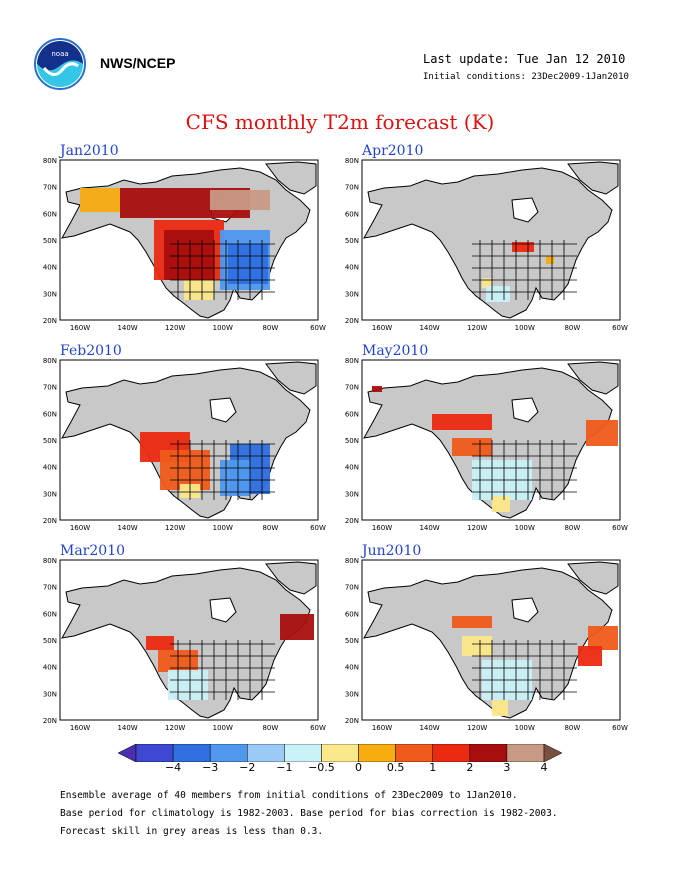  Describe the element at coordinates (91, 351) in the screenshot. I see `panel-label-feb2010: Feb2010` at that location.